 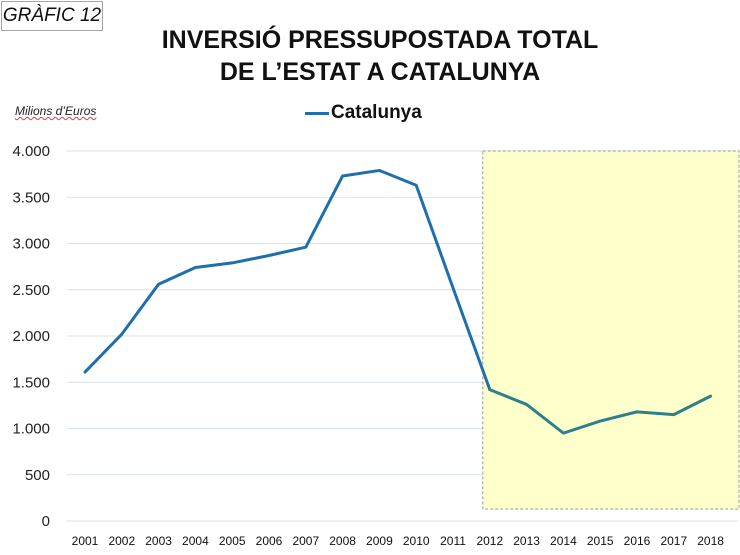 I want to click on x-tick-label: 2004, so click(x=195, y=541).